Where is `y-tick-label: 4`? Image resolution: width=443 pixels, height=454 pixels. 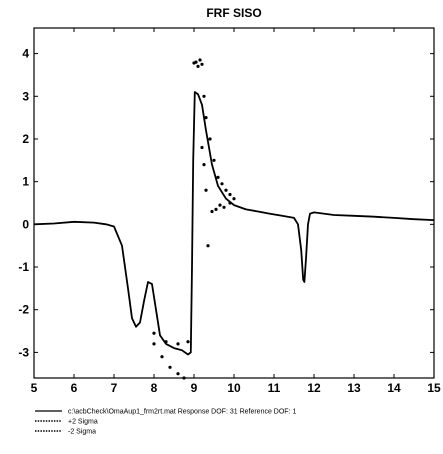 y-tick-label: 4 is located at coordinates (25, 54).